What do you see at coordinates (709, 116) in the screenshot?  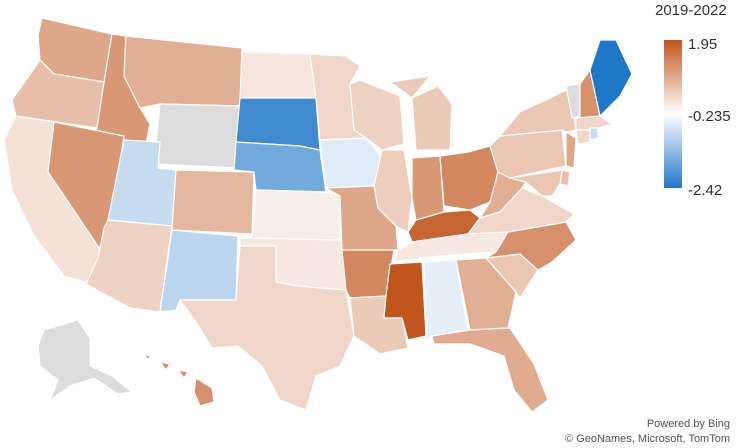 I see `legend-mid-label: -0.235` at bounding box center [709, 116].